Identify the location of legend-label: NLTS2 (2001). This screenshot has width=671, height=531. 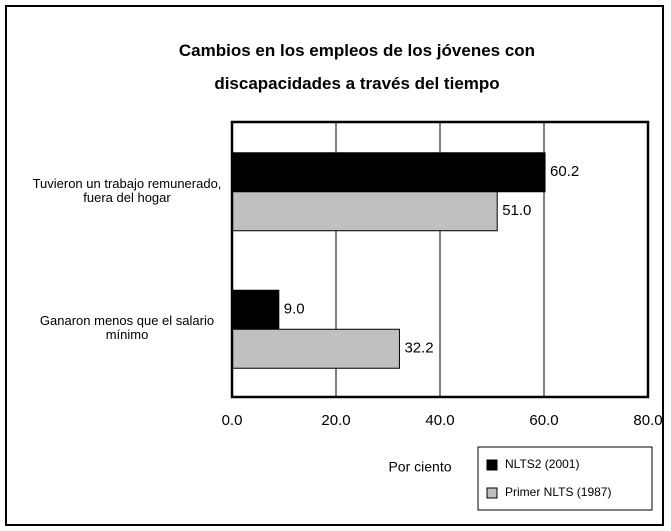
(542, 464).